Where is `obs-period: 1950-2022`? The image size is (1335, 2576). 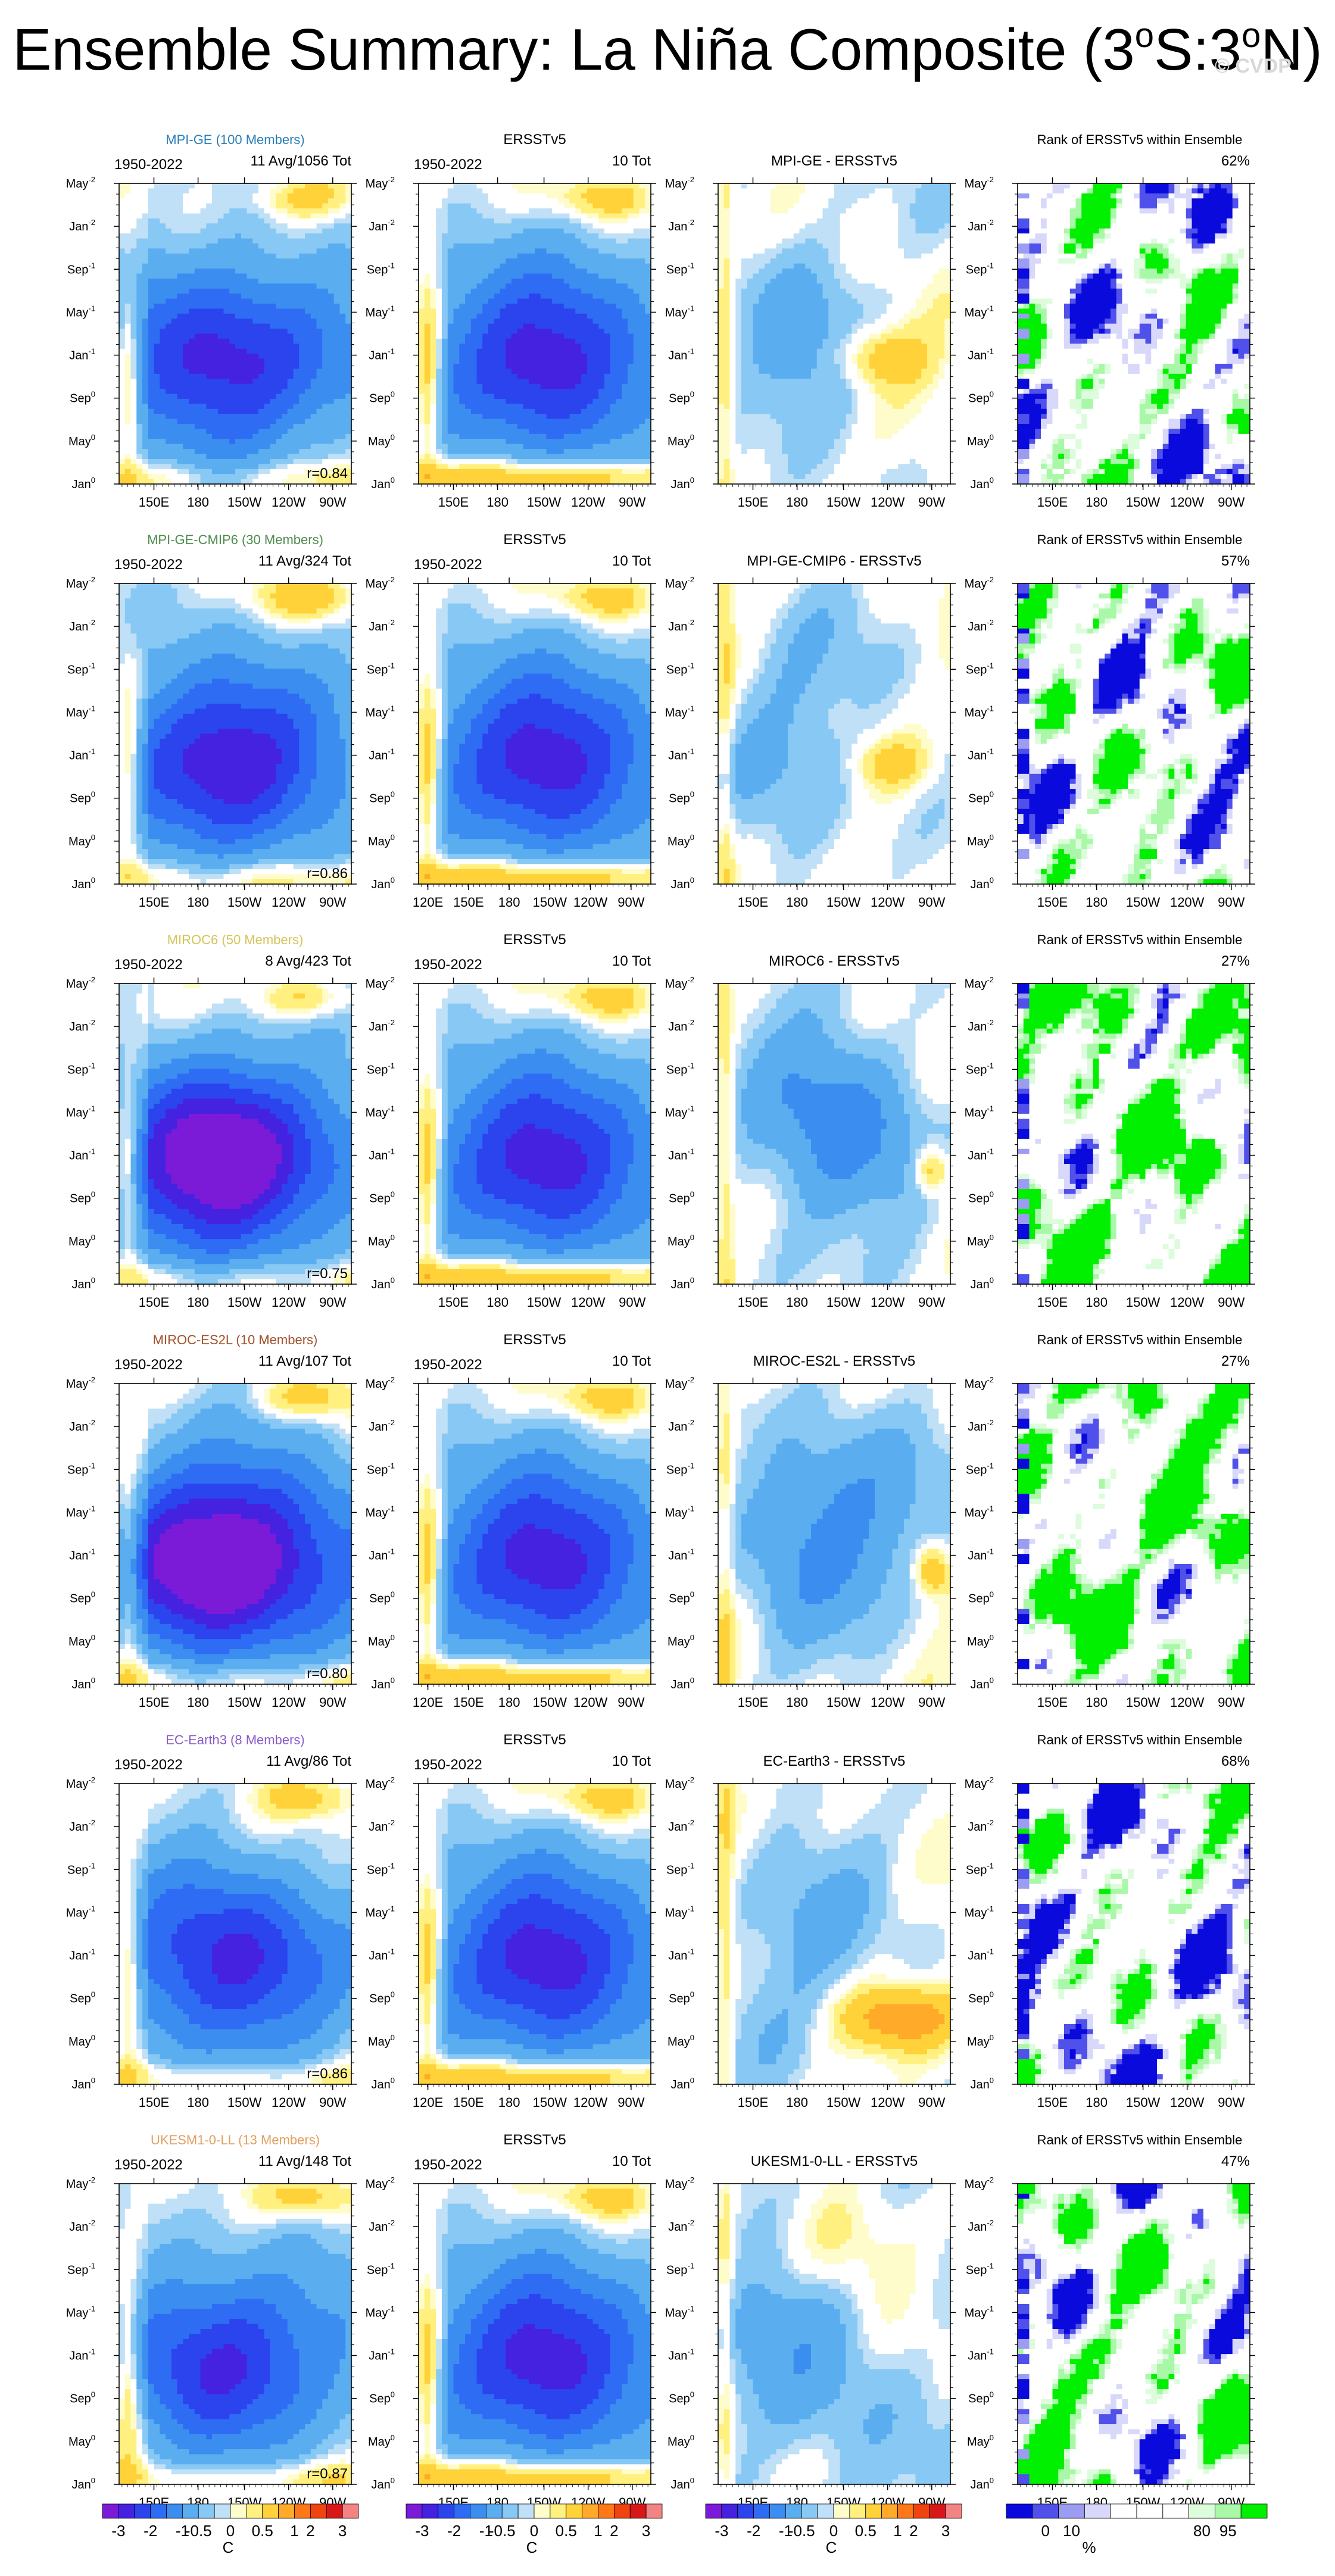 obs-period: 1950-2022 is located at coordinates (448, 165).